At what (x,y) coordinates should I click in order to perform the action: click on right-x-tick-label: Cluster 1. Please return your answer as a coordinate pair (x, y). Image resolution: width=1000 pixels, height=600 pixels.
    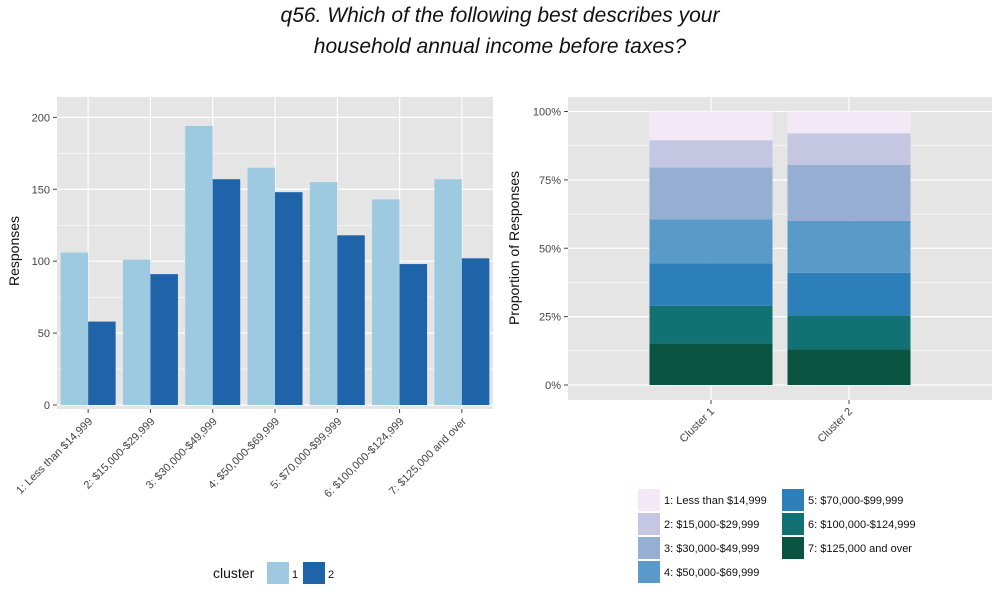
    Looking at the image, I should click on (698, 426).